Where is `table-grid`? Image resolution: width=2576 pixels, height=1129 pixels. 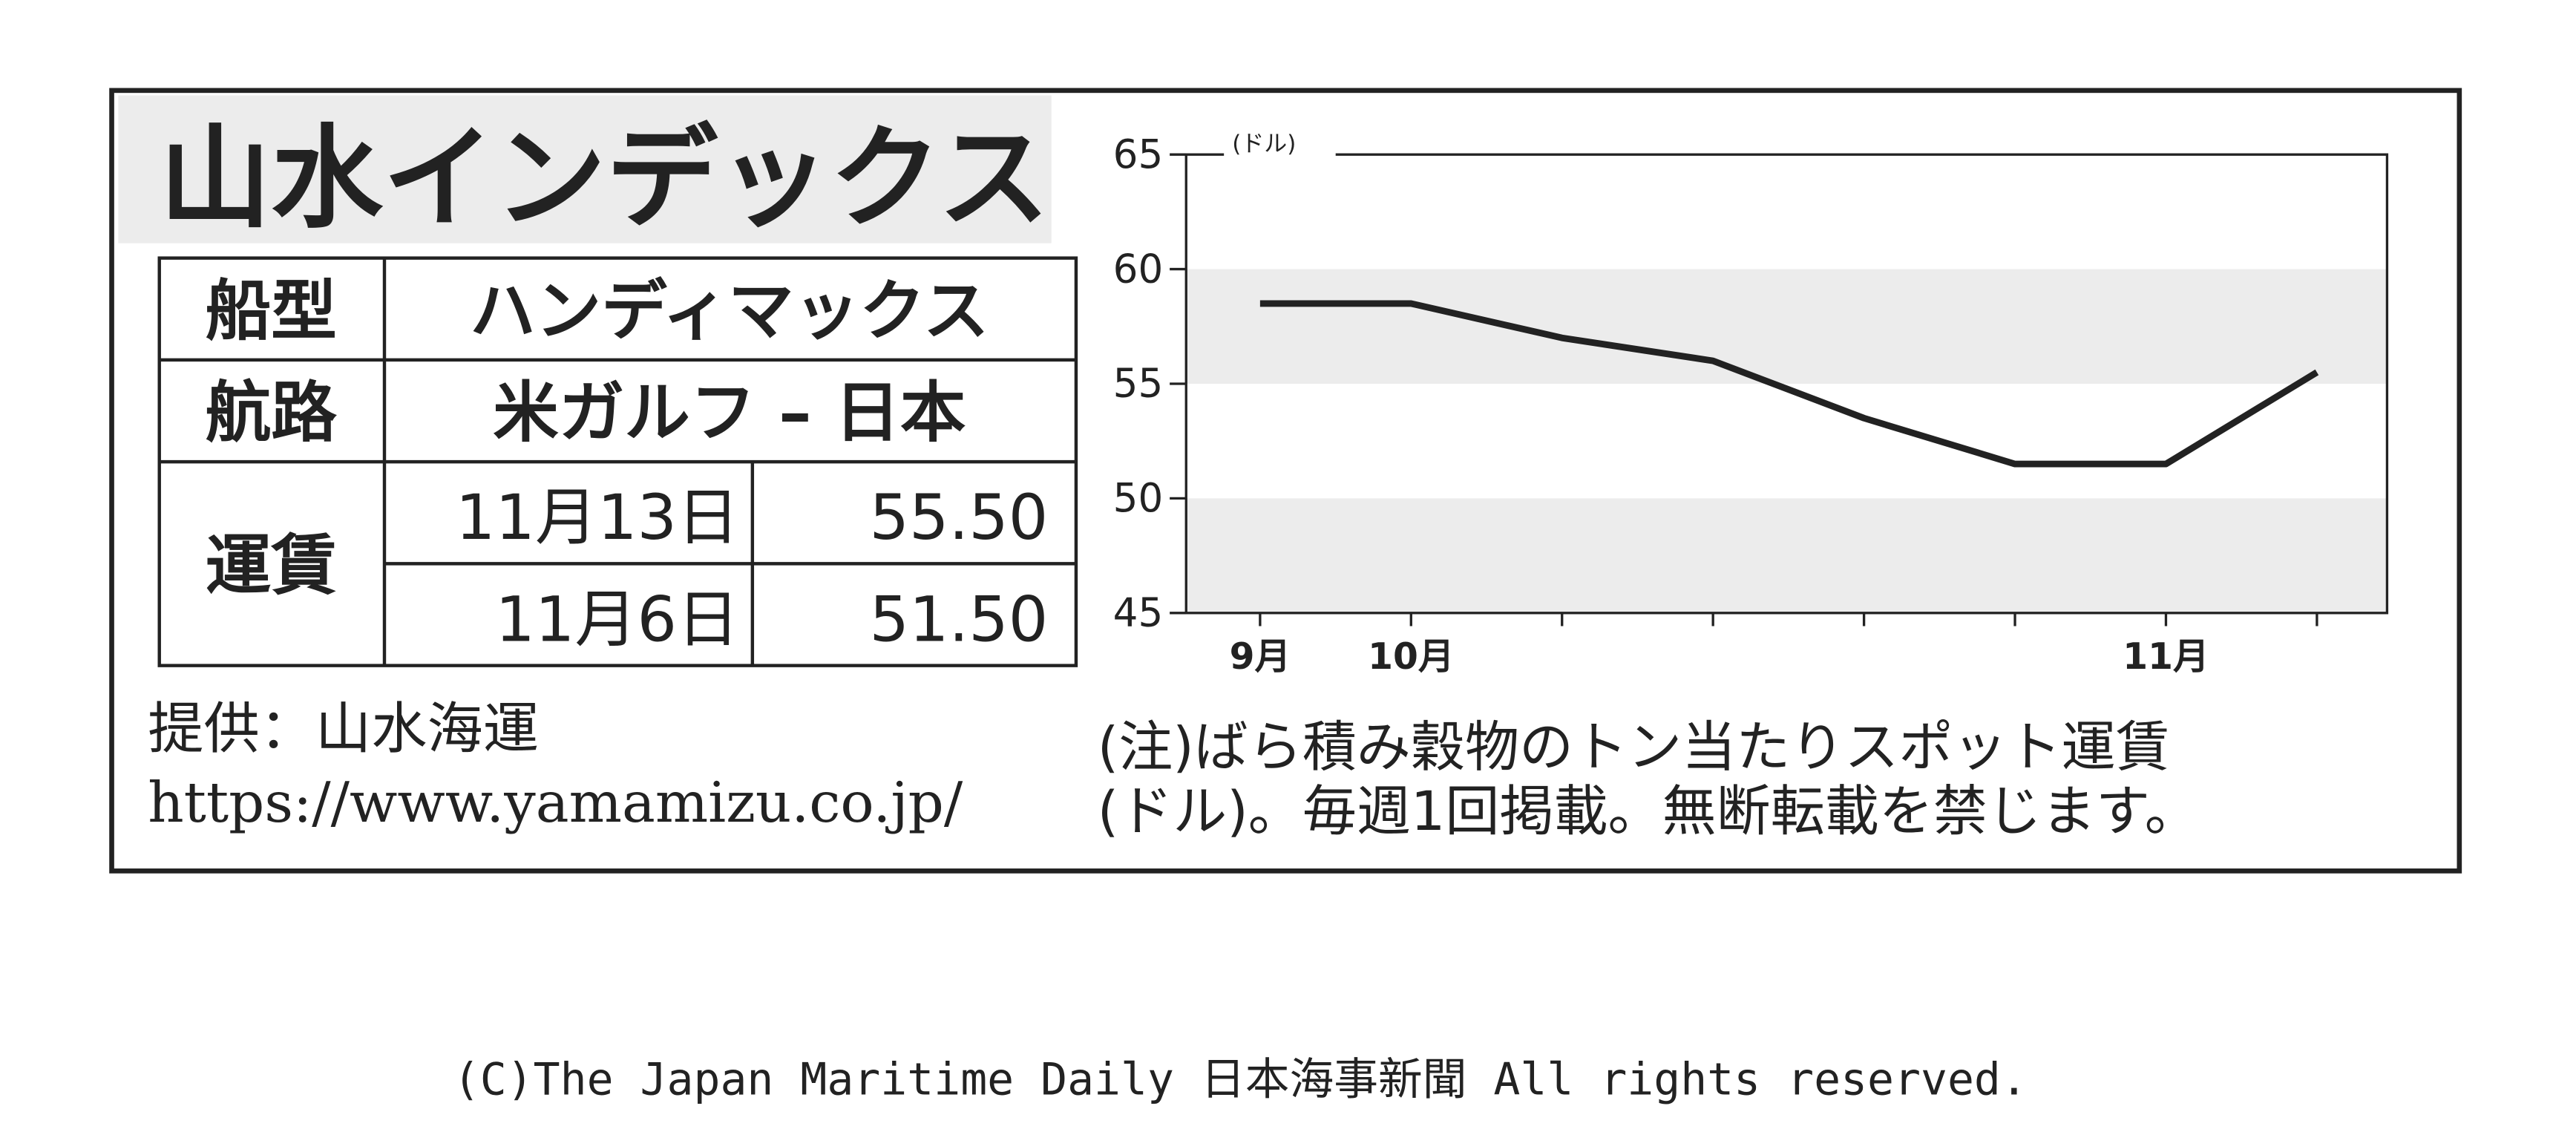
table-grid is located at coordinates (618, 461).